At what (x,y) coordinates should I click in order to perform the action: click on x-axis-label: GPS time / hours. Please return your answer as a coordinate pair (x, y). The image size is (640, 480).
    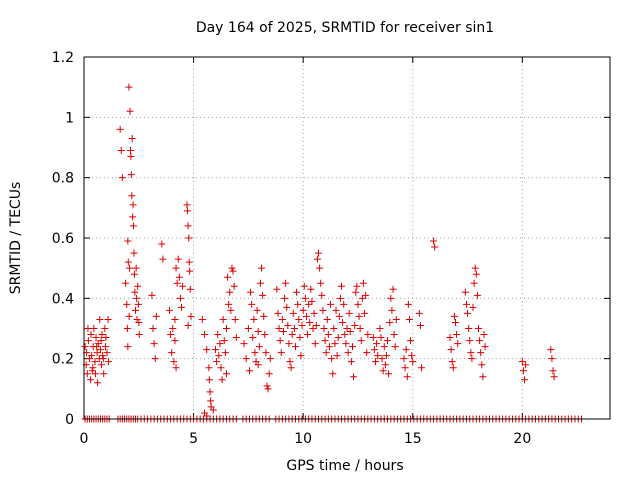
    Looking at the image, I should click on (344, 466).